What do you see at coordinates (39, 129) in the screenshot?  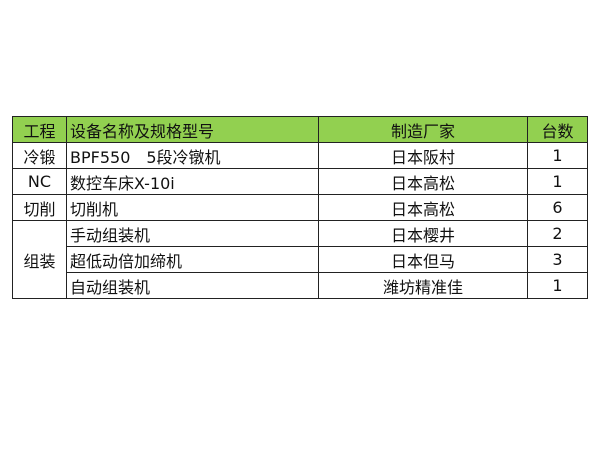 I see `header-process: 工程` at bounding box center [39, 129].